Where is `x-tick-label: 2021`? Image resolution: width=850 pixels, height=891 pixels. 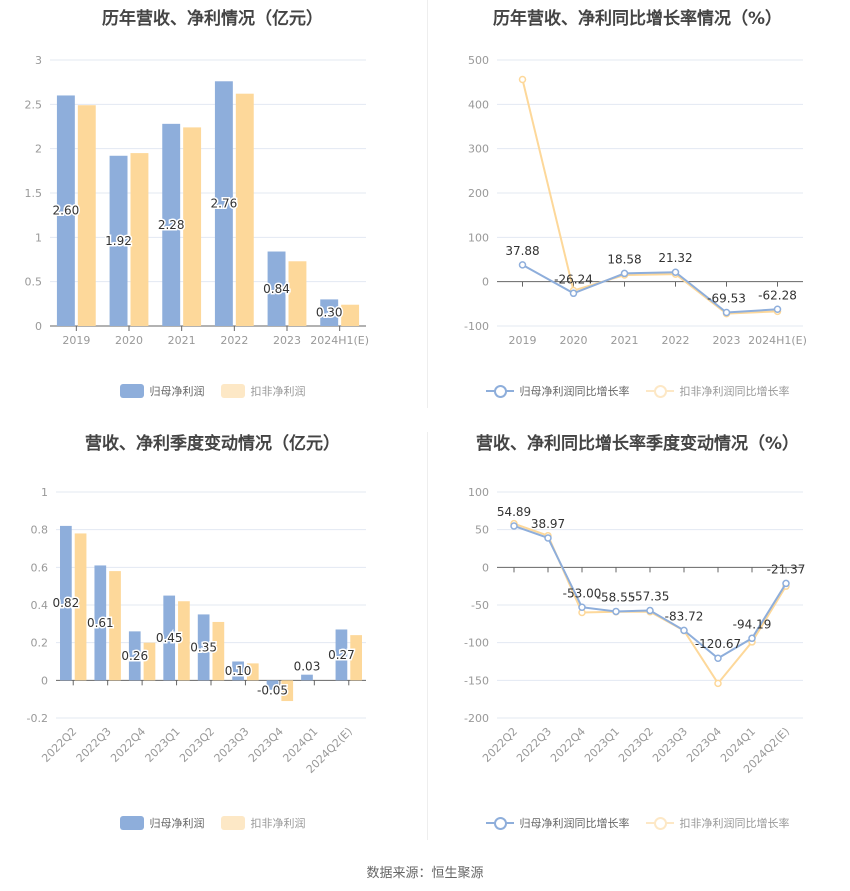 x-tick-label: 2021 is located at coordinates (182, 340).